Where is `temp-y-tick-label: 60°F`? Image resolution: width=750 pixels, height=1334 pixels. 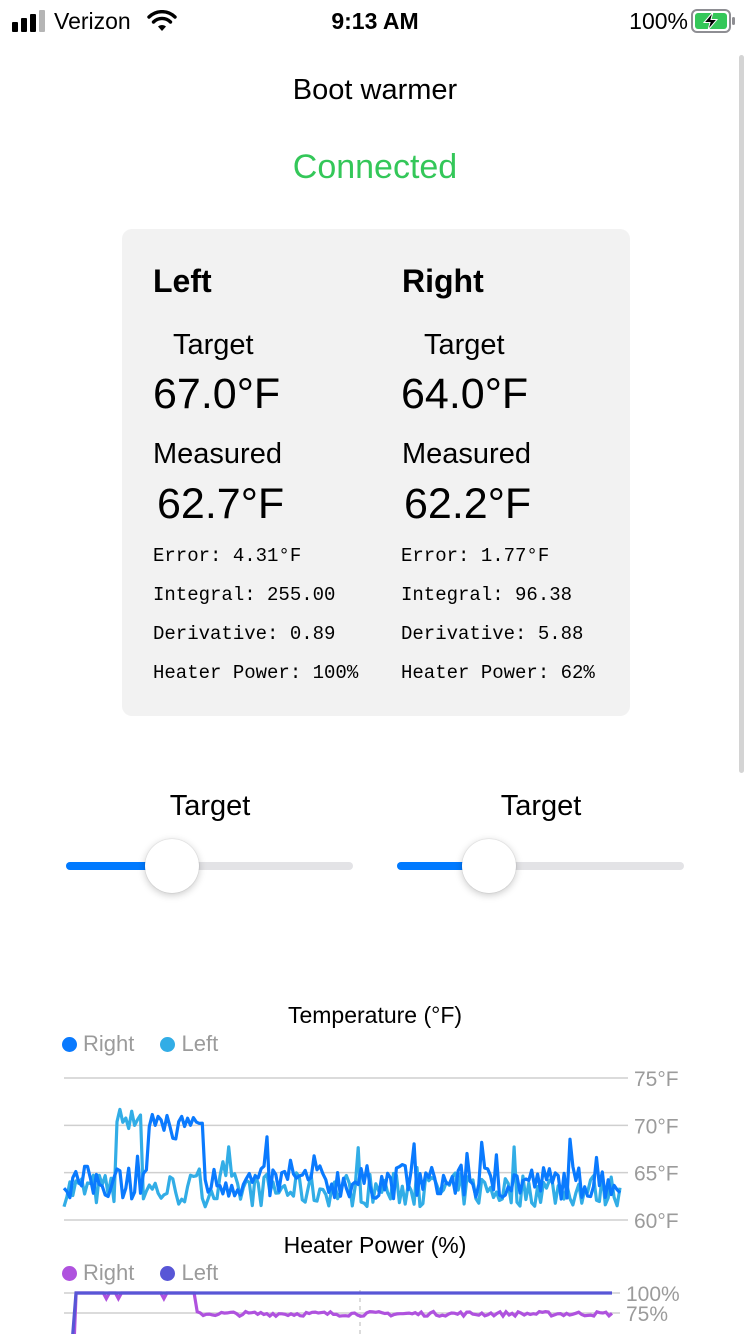 temp-y-tick-label: 60°F is located at coordinates (656, 1221).